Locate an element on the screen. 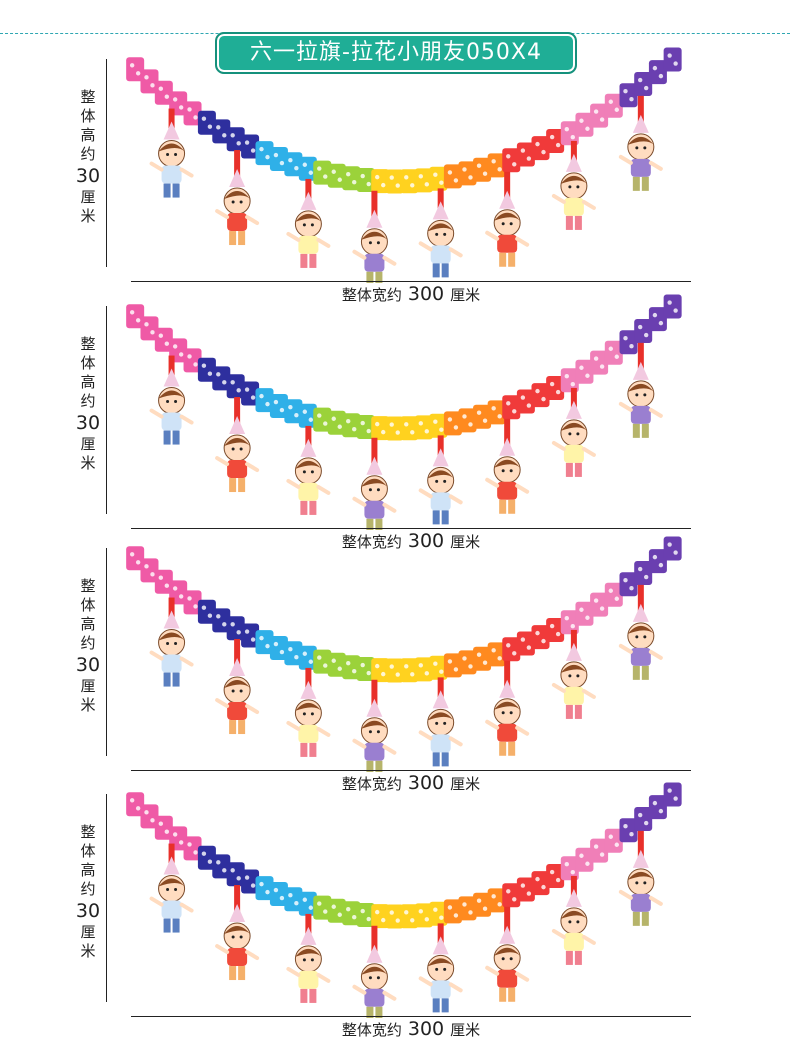 This screenshot has width=790, height=1052. height-label-char: 高 is located at coordinates (88, 135).